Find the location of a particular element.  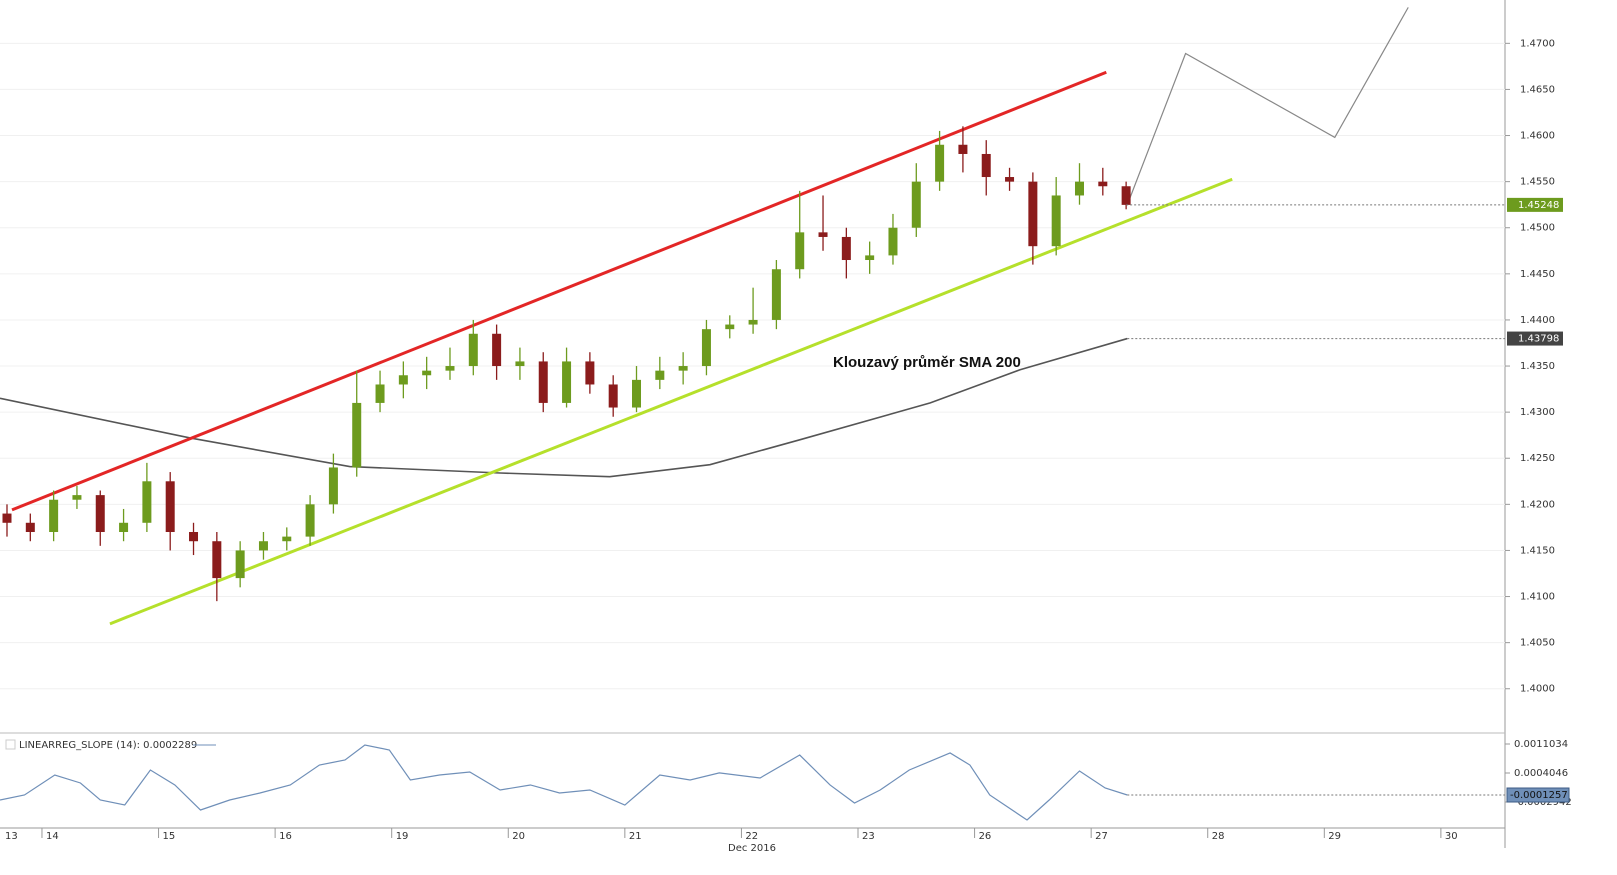

y-tick-label: 1.4700 is located at coordinates (1537, 43).